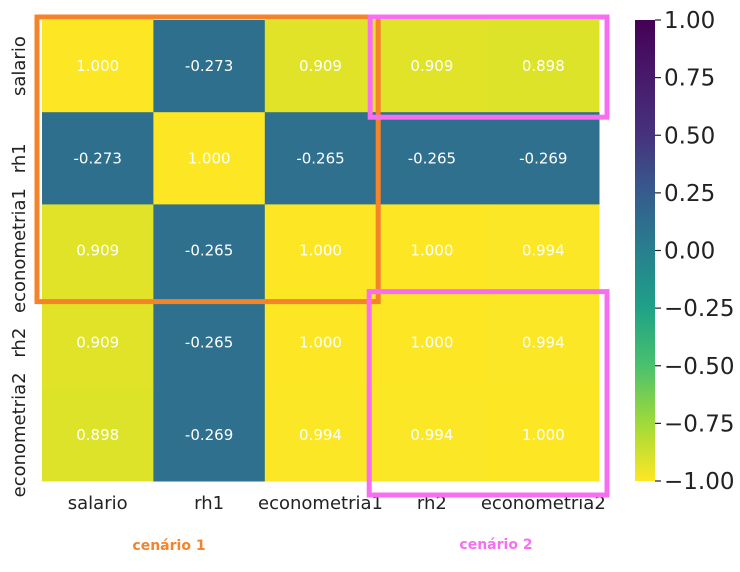  I want to click on x-tick-label-econometria2: econometria2, so click(543, 503).